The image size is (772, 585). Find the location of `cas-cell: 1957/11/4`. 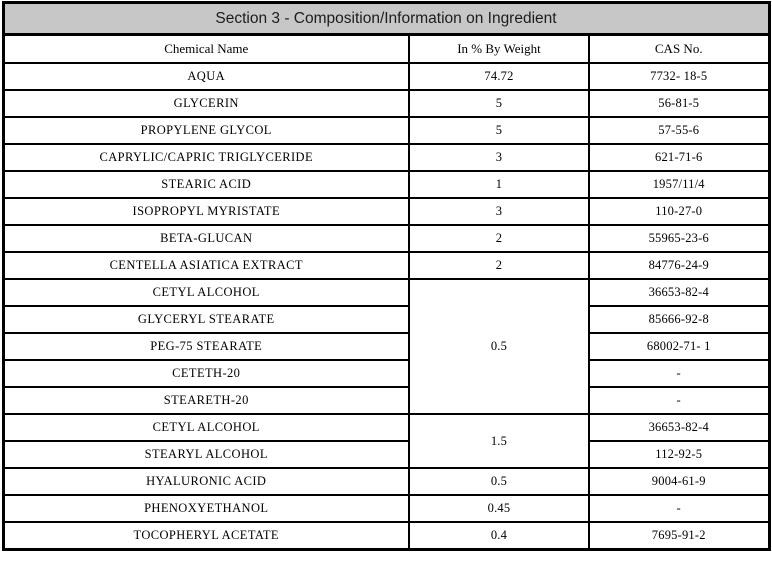

cas-cell: 1957/11/4 is located at coordinates (679, 184).